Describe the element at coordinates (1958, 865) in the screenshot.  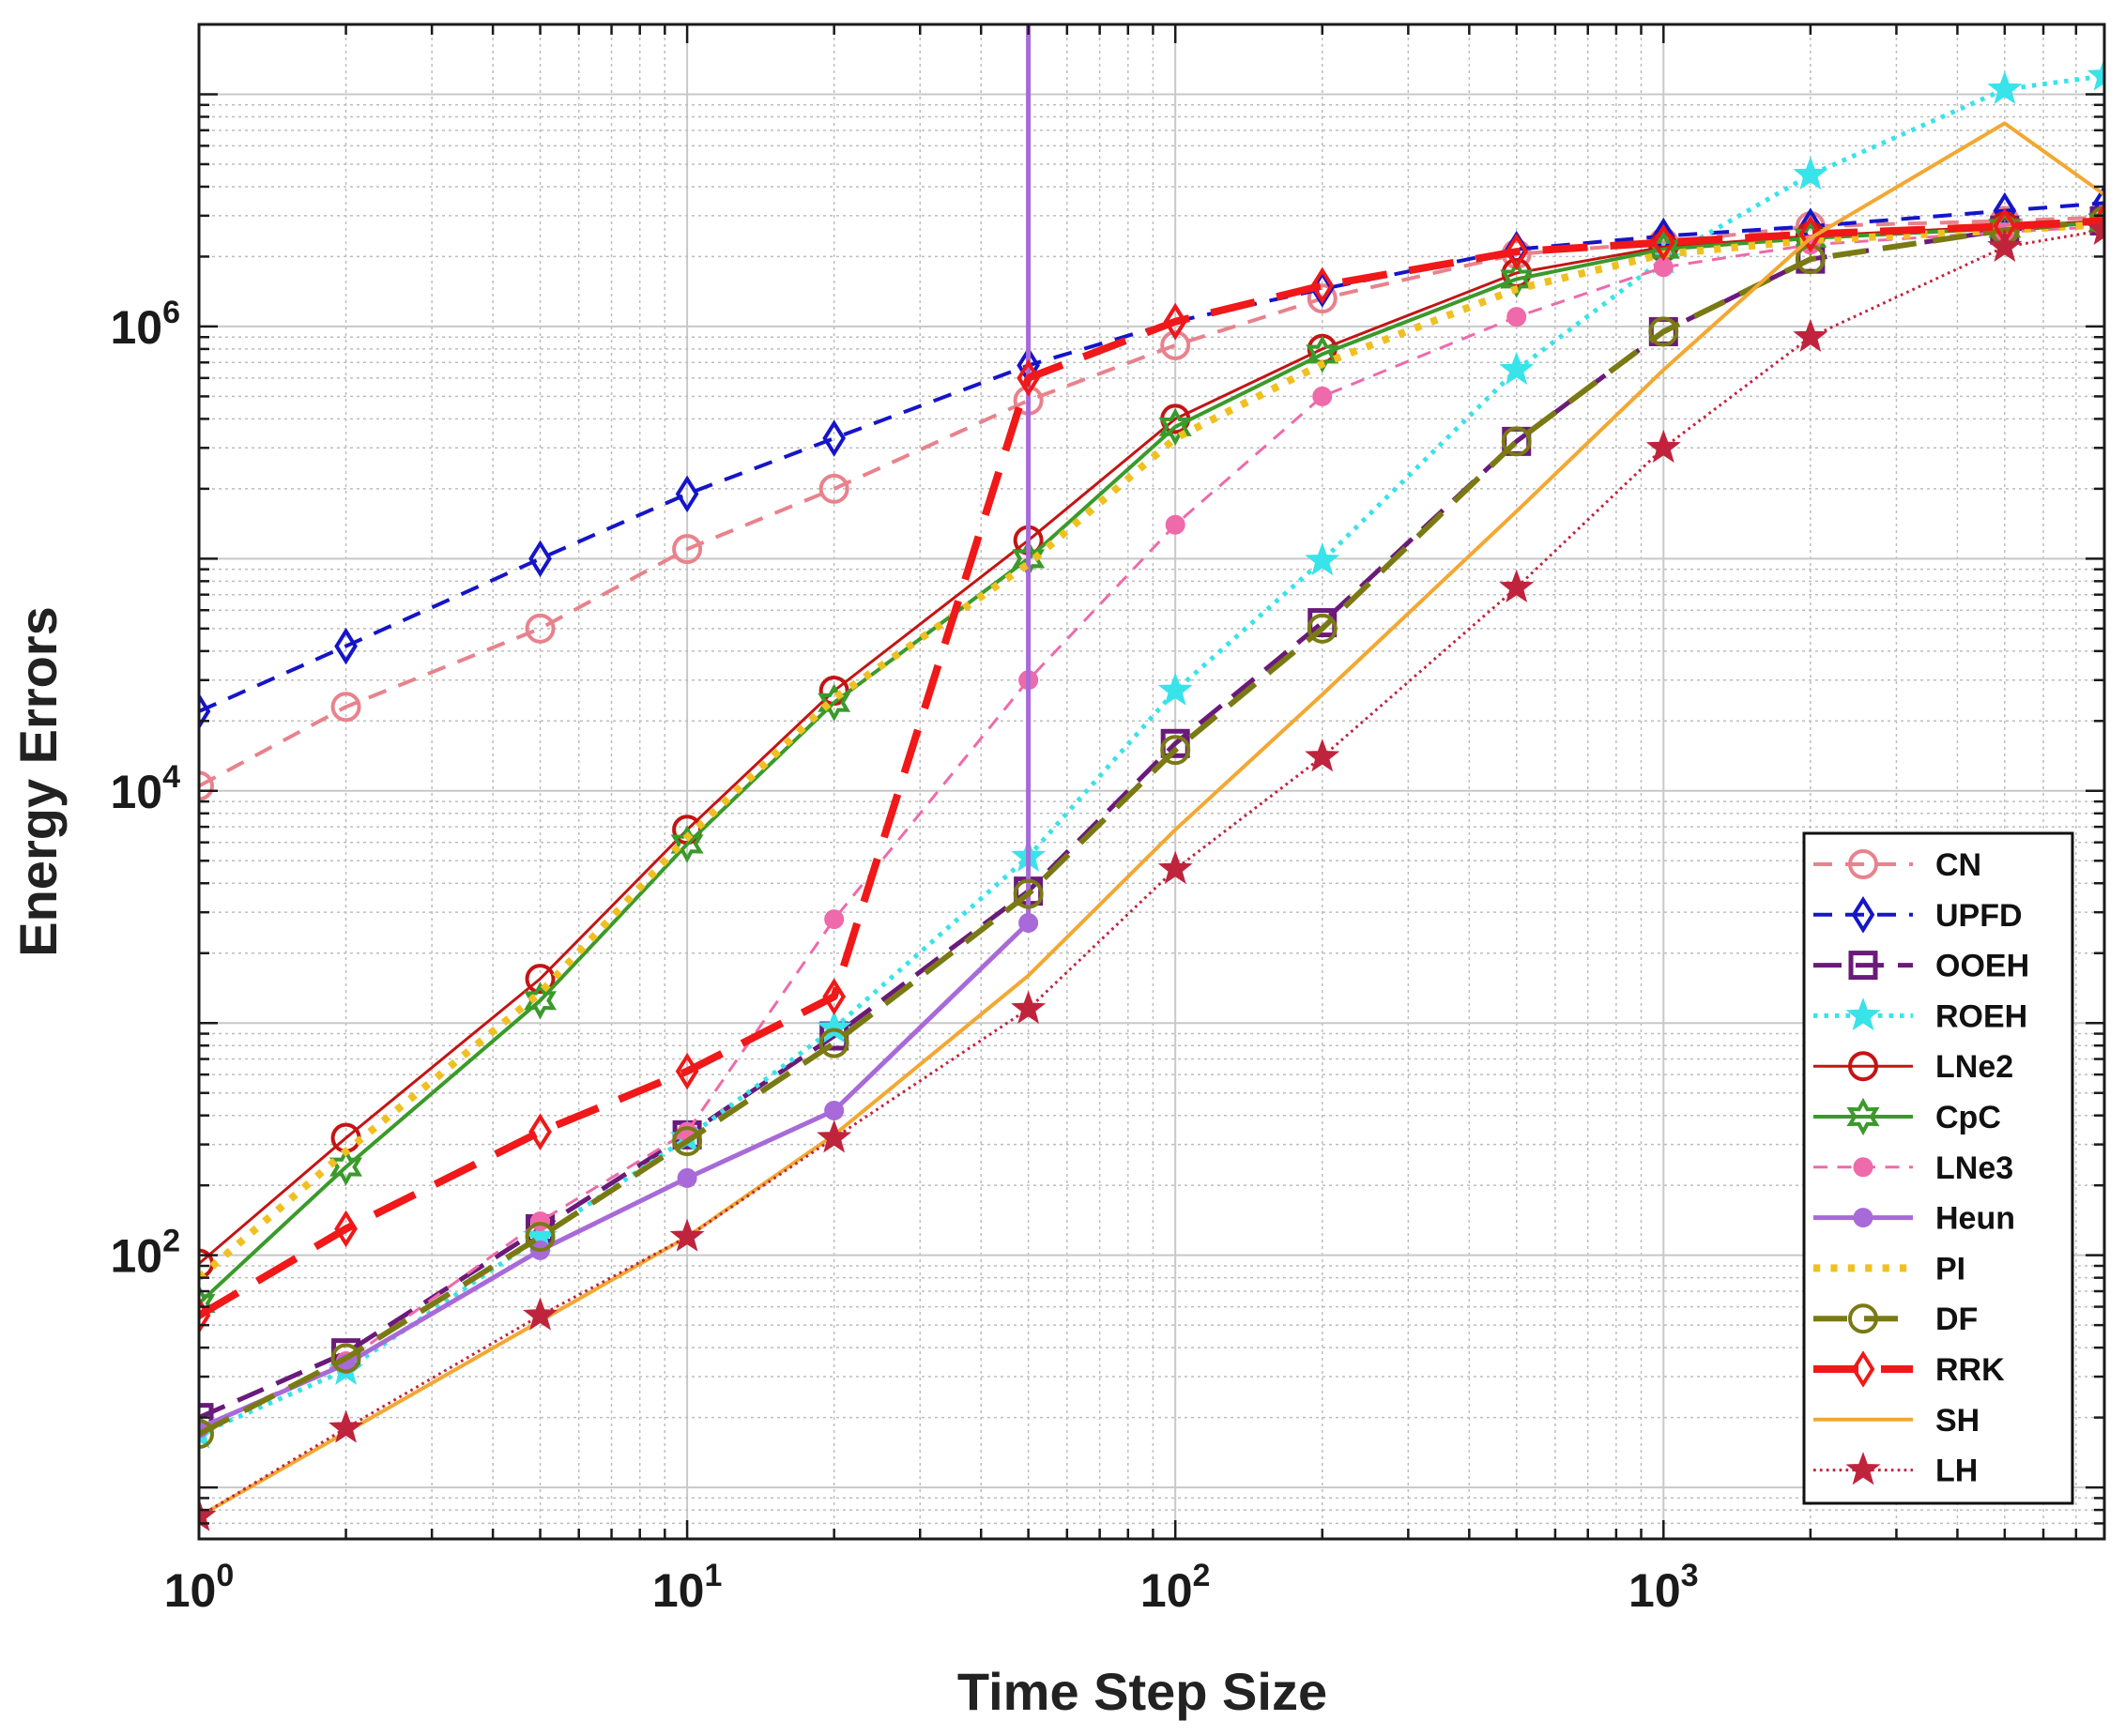
I see `legend-label-cn: CN` at that location.